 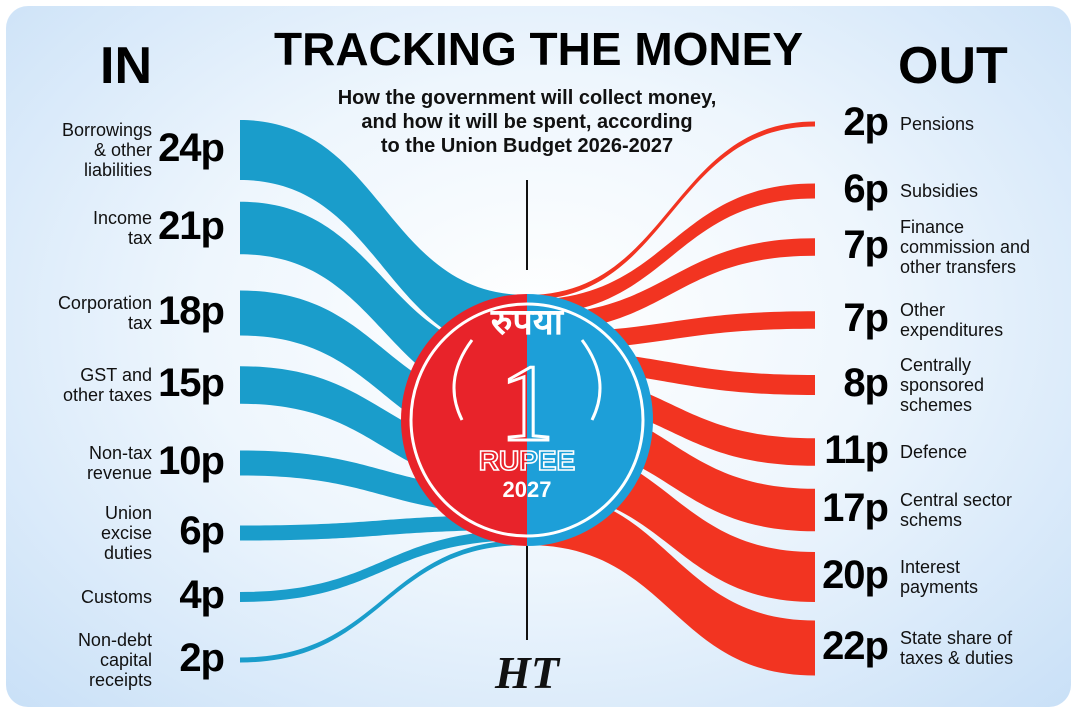 I want to click on out-value-label: 6p, so click(x=866, y=189).